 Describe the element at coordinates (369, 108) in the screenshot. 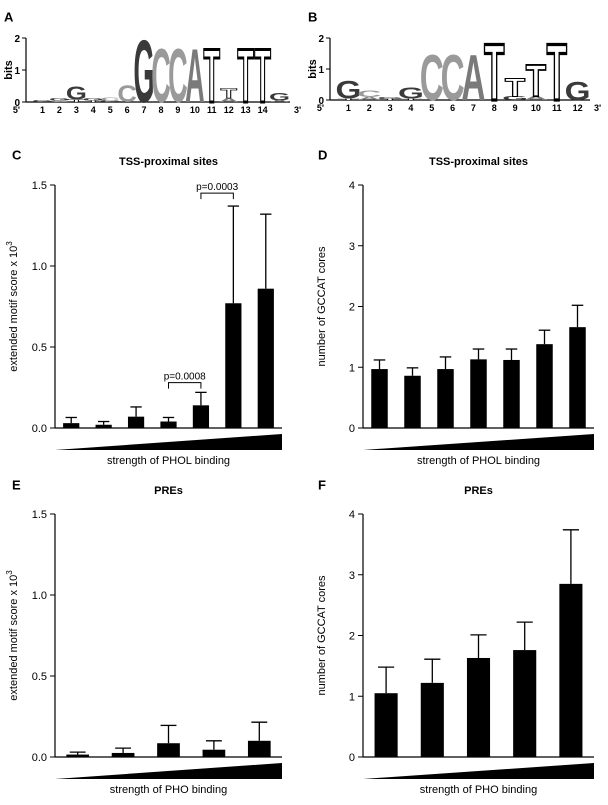

I see `logo-position-label: 2` at that location.